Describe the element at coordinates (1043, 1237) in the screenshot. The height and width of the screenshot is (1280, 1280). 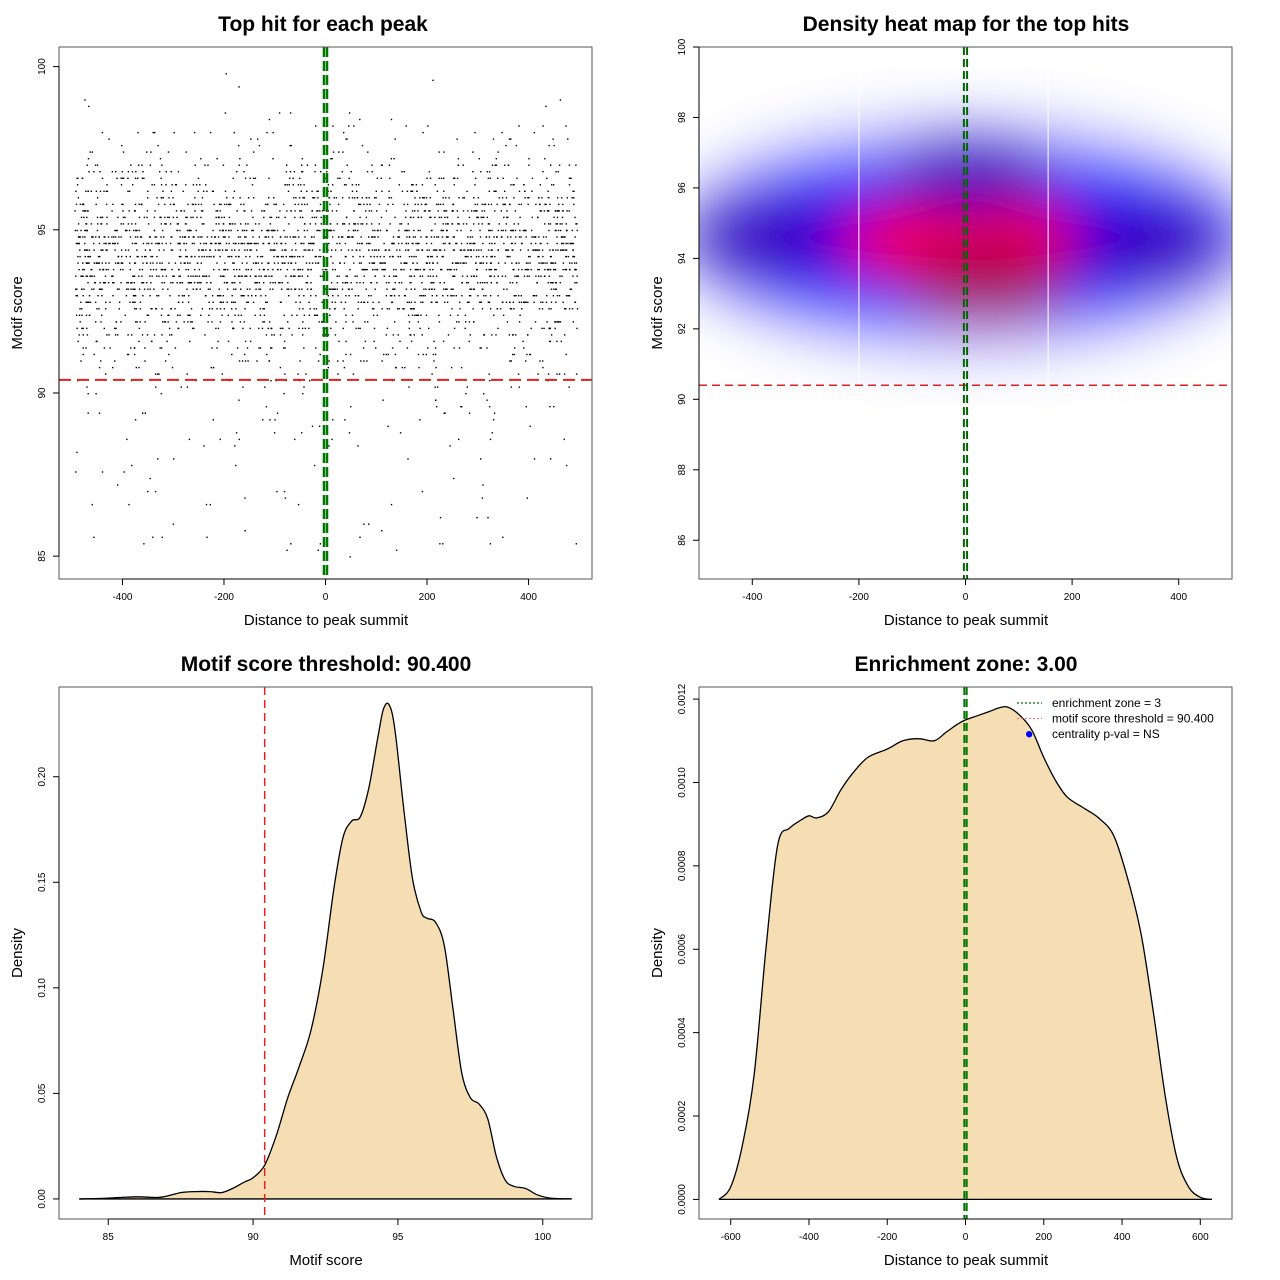
I see `x-tick-label: 200` at that location.